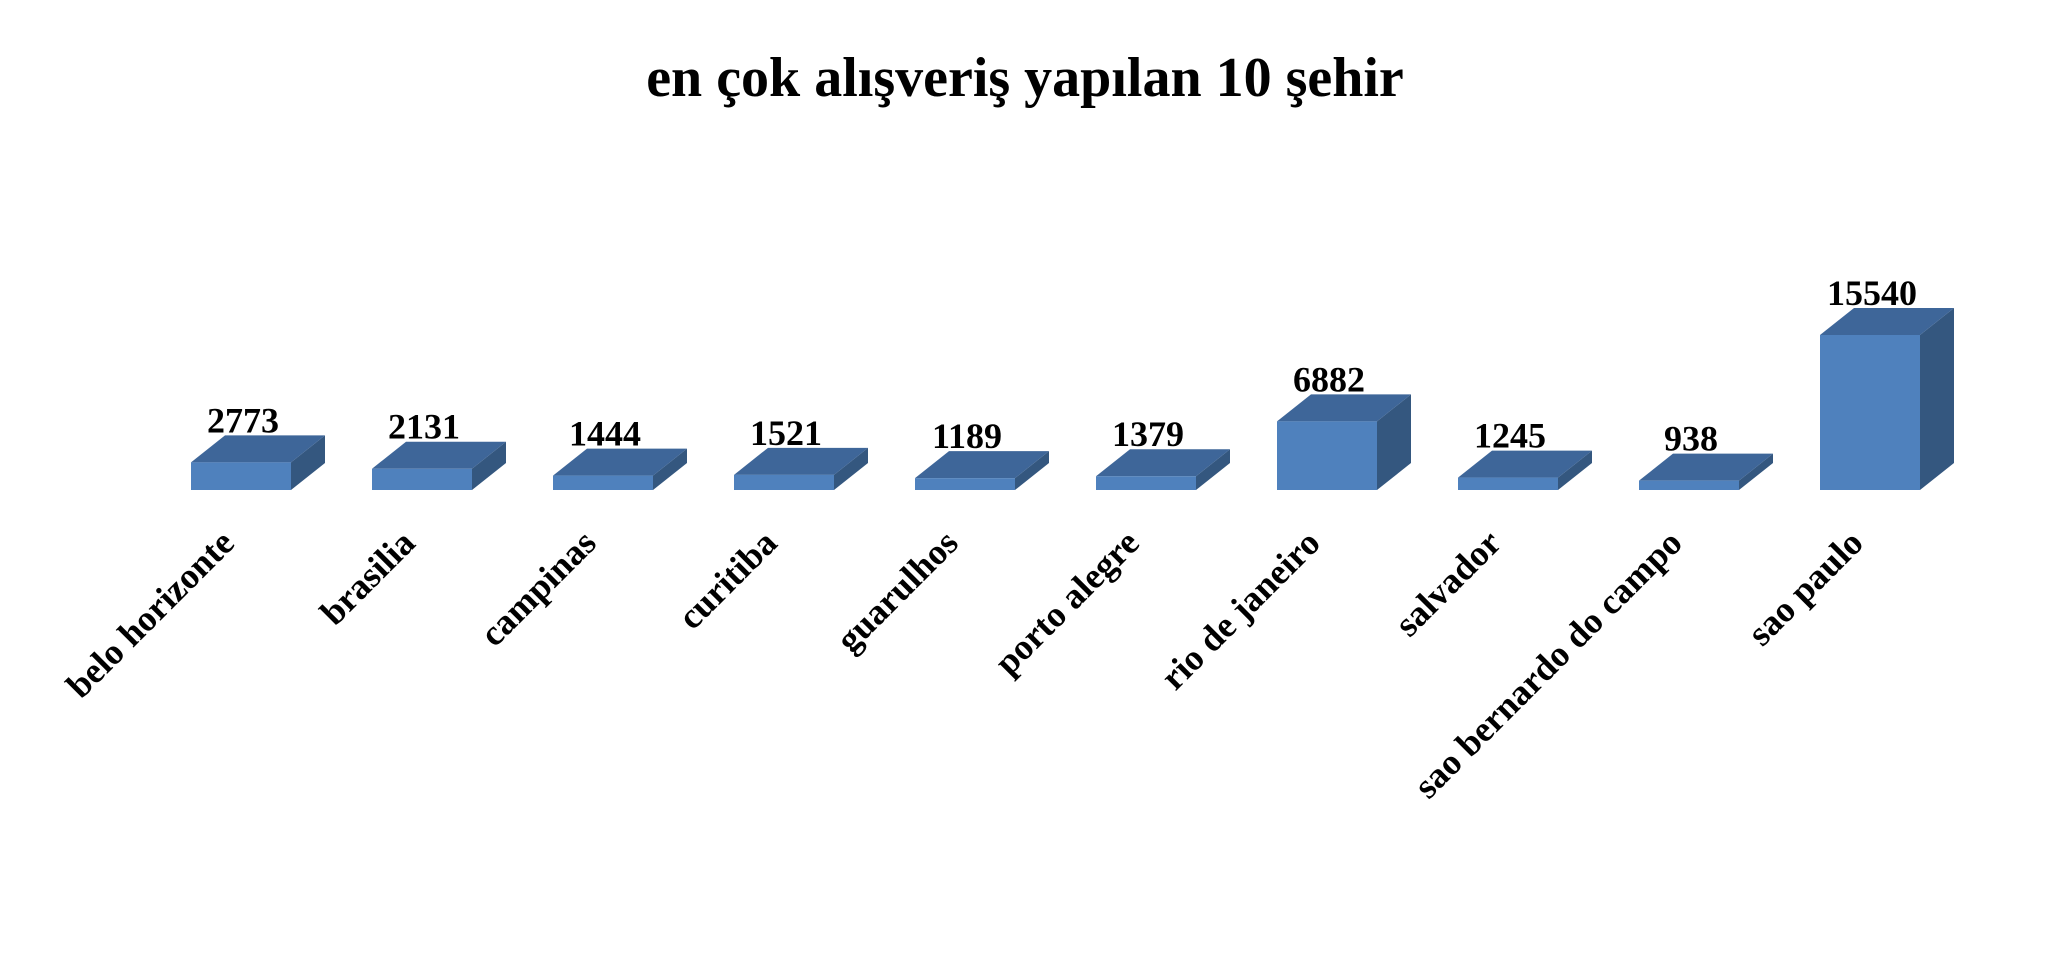 This screenshot has width=2051, height=957. Describe the element at coordinates (1067, 602) in the screenshot. I see `category-label: porto alegre` at that location.